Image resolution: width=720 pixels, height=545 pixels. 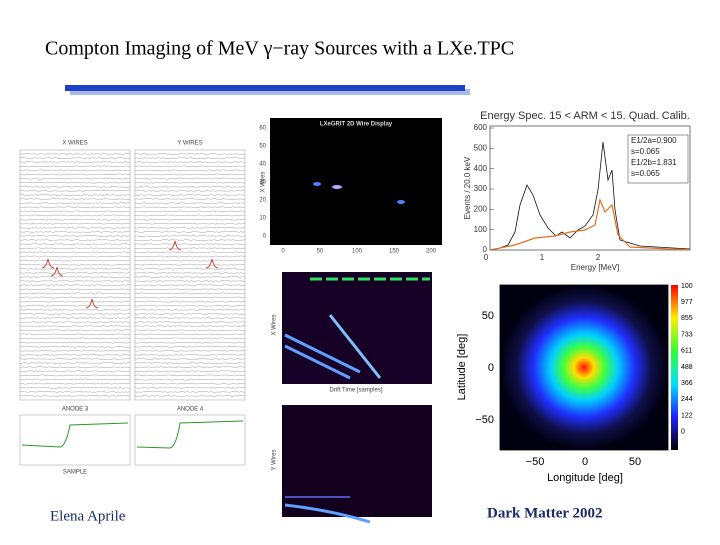 I want to click on panel-title: ANODE 3, so click(x=75, y=410).